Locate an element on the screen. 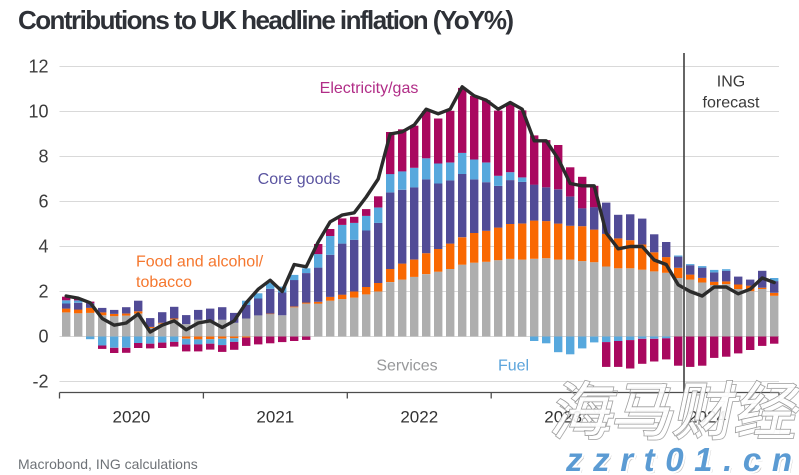 This screenshot has width=799, height=475. svg-text: tobacco is located at coordinates (164, 282).